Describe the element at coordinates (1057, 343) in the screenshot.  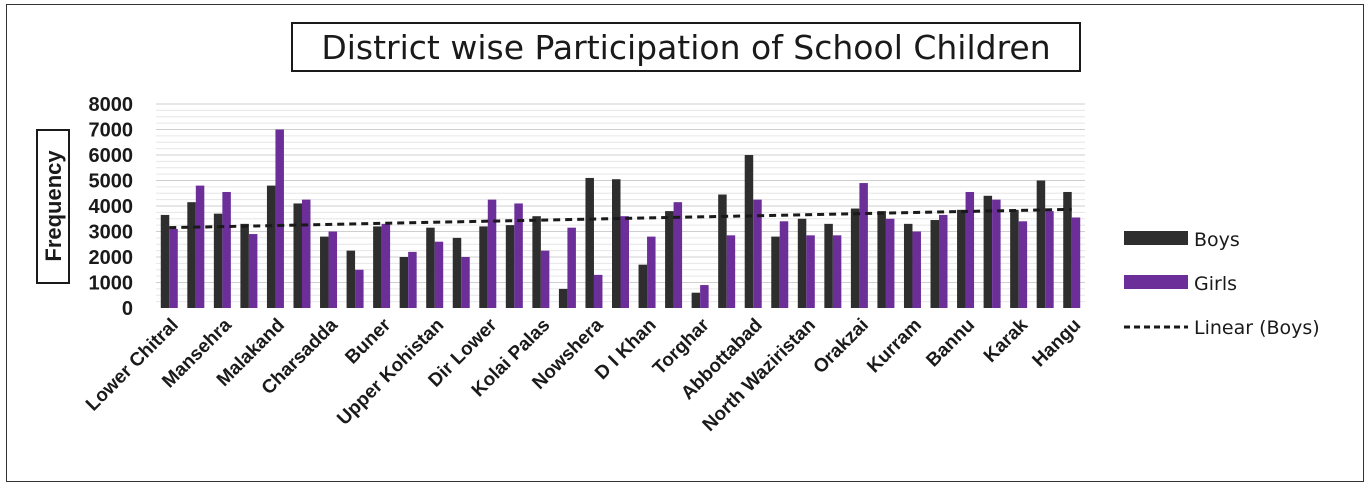
I see `x-tick-label: Hangu` at that location.